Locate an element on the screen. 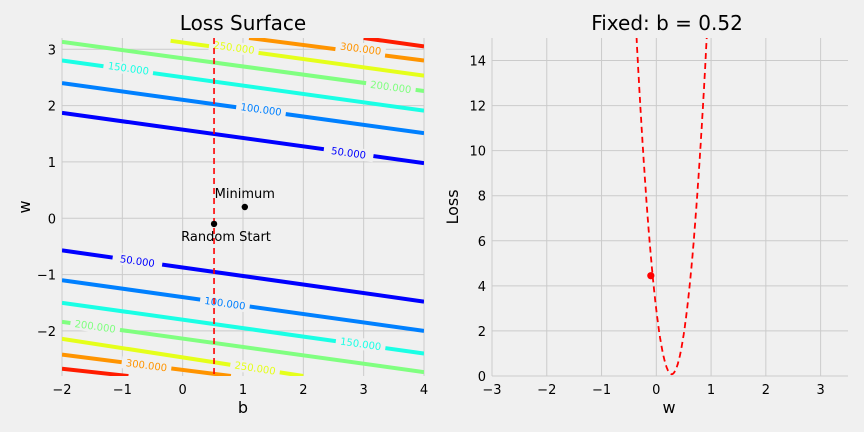  left-y-tick-label: −2 is located at coordinates (46, 332).